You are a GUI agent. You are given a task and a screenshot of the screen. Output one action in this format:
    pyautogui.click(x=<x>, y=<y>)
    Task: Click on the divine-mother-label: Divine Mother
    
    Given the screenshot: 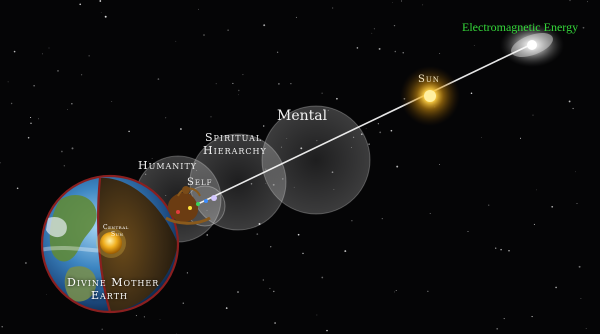 What is the action you would take?
    pyautogui.click(x=113, y=282)
    